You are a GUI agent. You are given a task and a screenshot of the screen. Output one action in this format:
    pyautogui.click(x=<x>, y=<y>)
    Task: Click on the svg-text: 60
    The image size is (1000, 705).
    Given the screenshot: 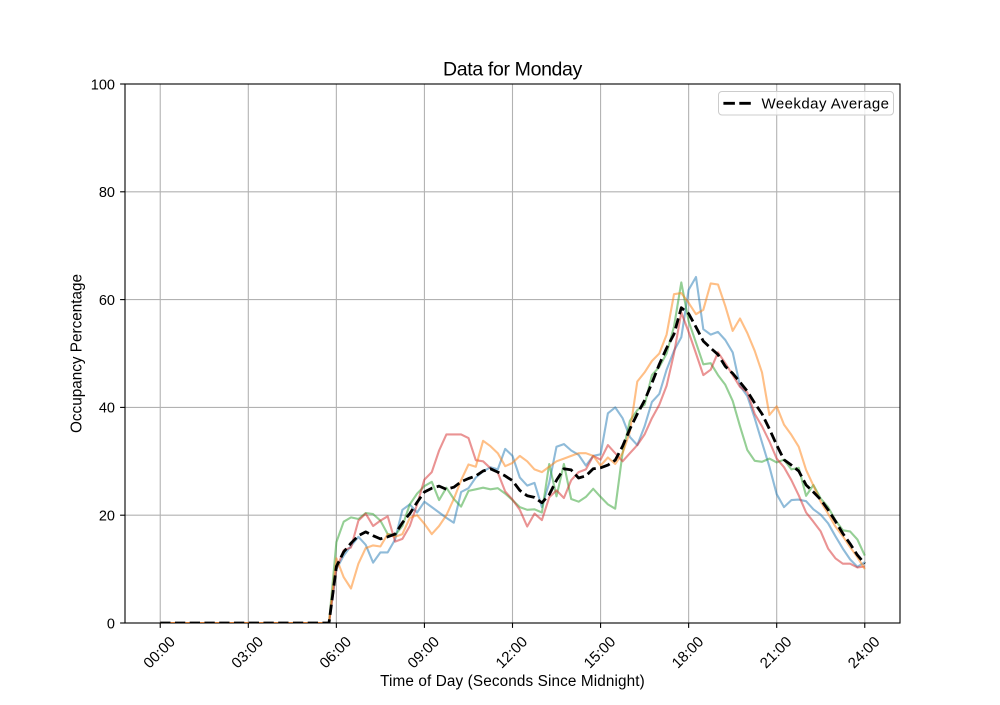 What is the action you would take?
    pyautogui.click(x=107, y=301)
    